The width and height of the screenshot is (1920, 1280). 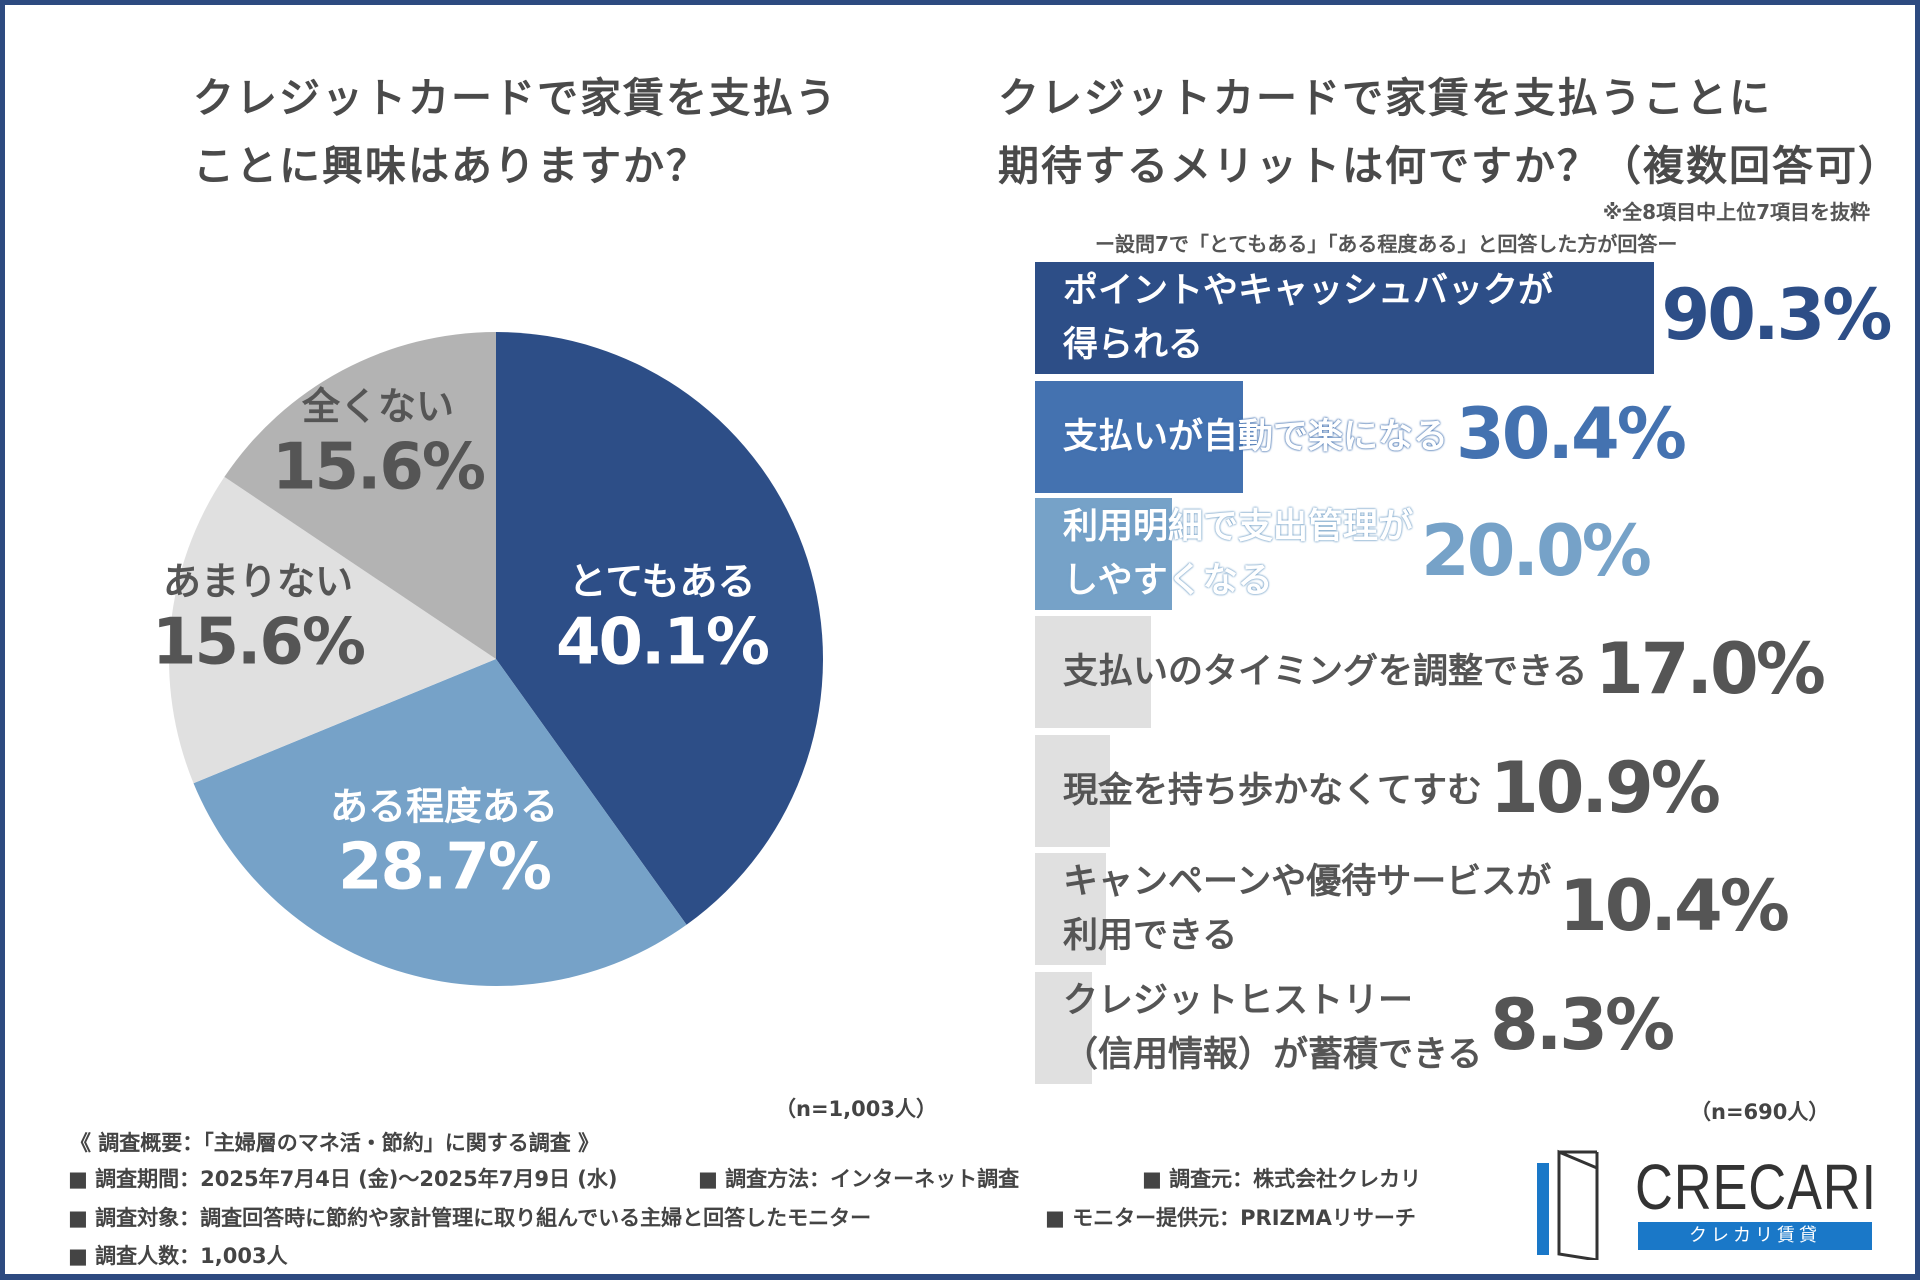 I want to click on bar-label: 支払いのタイミングを調整できる, so click(x=1325, y=672).